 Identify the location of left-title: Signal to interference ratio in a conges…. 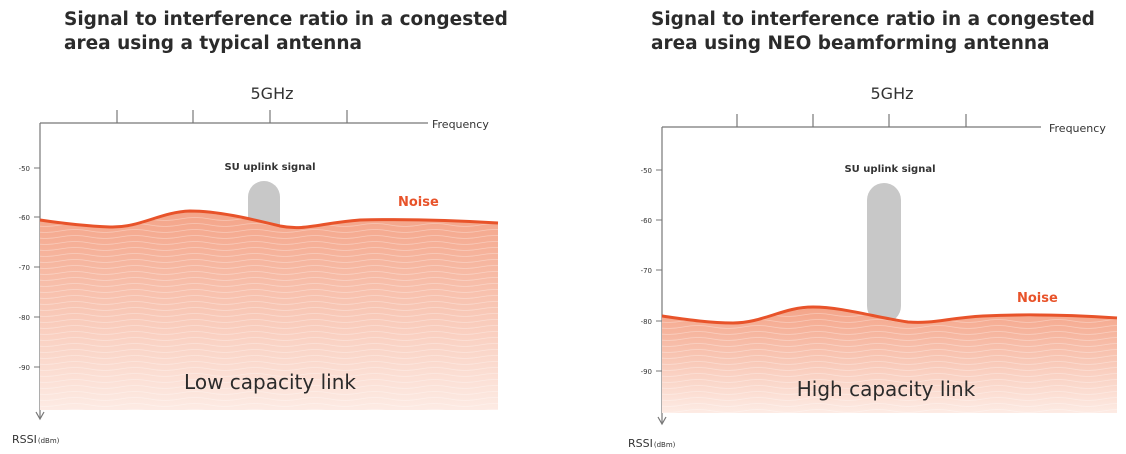
(286, 31).